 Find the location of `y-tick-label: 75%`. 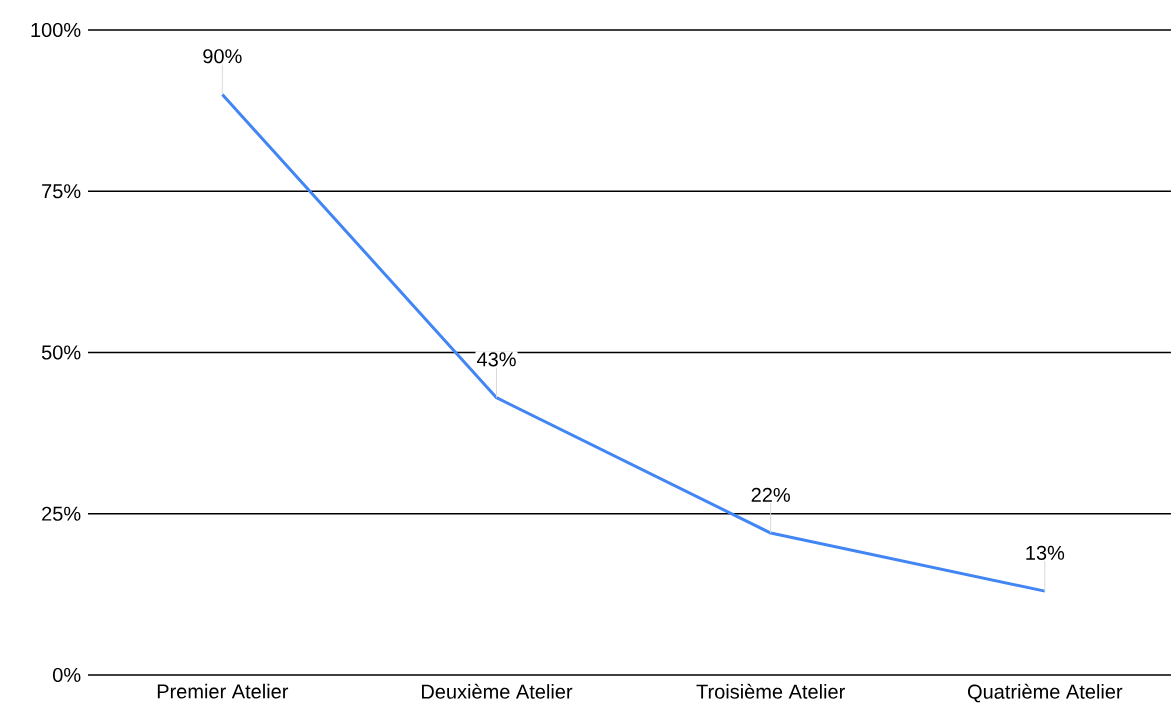

y-tick-label: 75% is located at coordinates (61, 191).